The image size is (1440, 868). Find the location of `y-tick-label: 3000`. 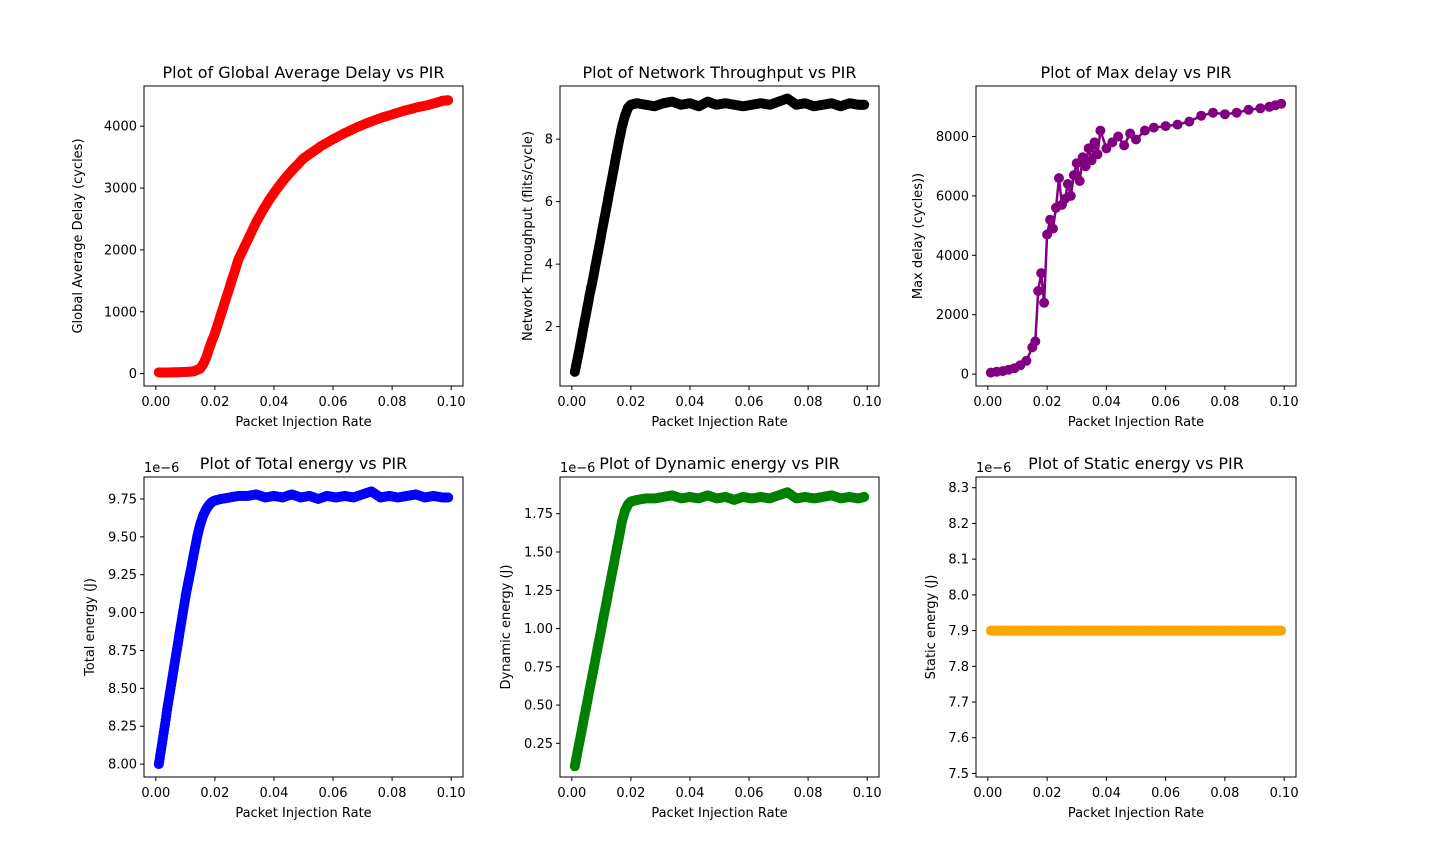

y-tick-label: 3000 is located at coordinates (120, 189).